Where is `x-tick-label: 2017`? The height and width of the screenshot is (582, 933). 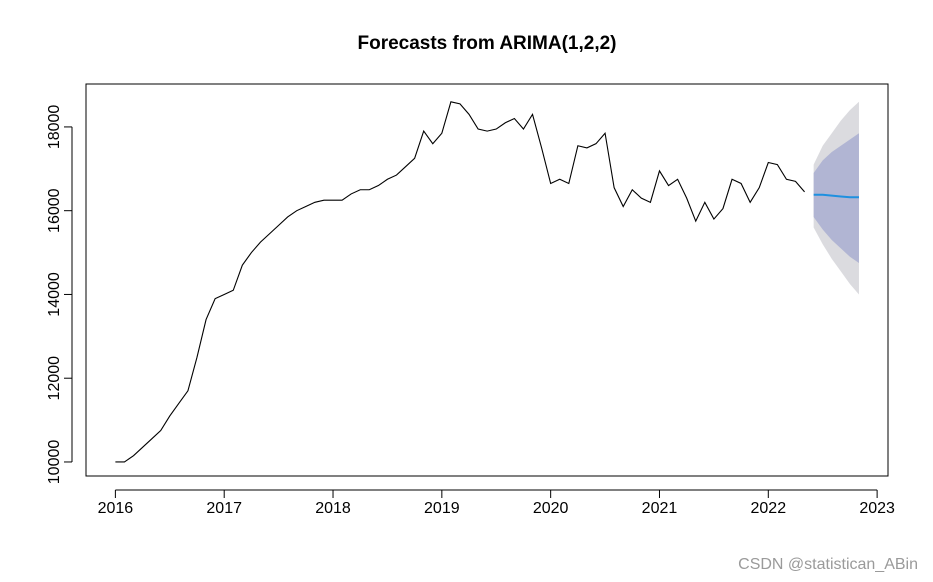
x-tick-label: 2017 is located at coordinates (224, 508).